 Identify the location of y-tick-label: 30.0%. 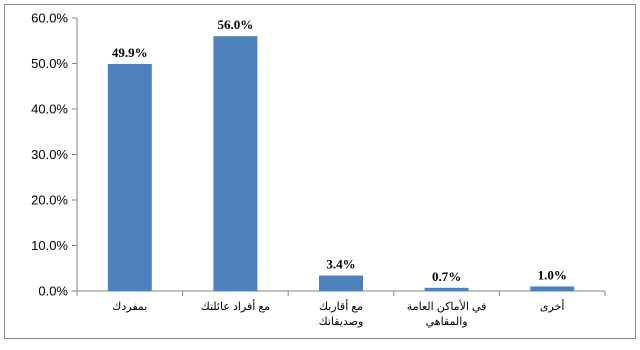
(49, 154).